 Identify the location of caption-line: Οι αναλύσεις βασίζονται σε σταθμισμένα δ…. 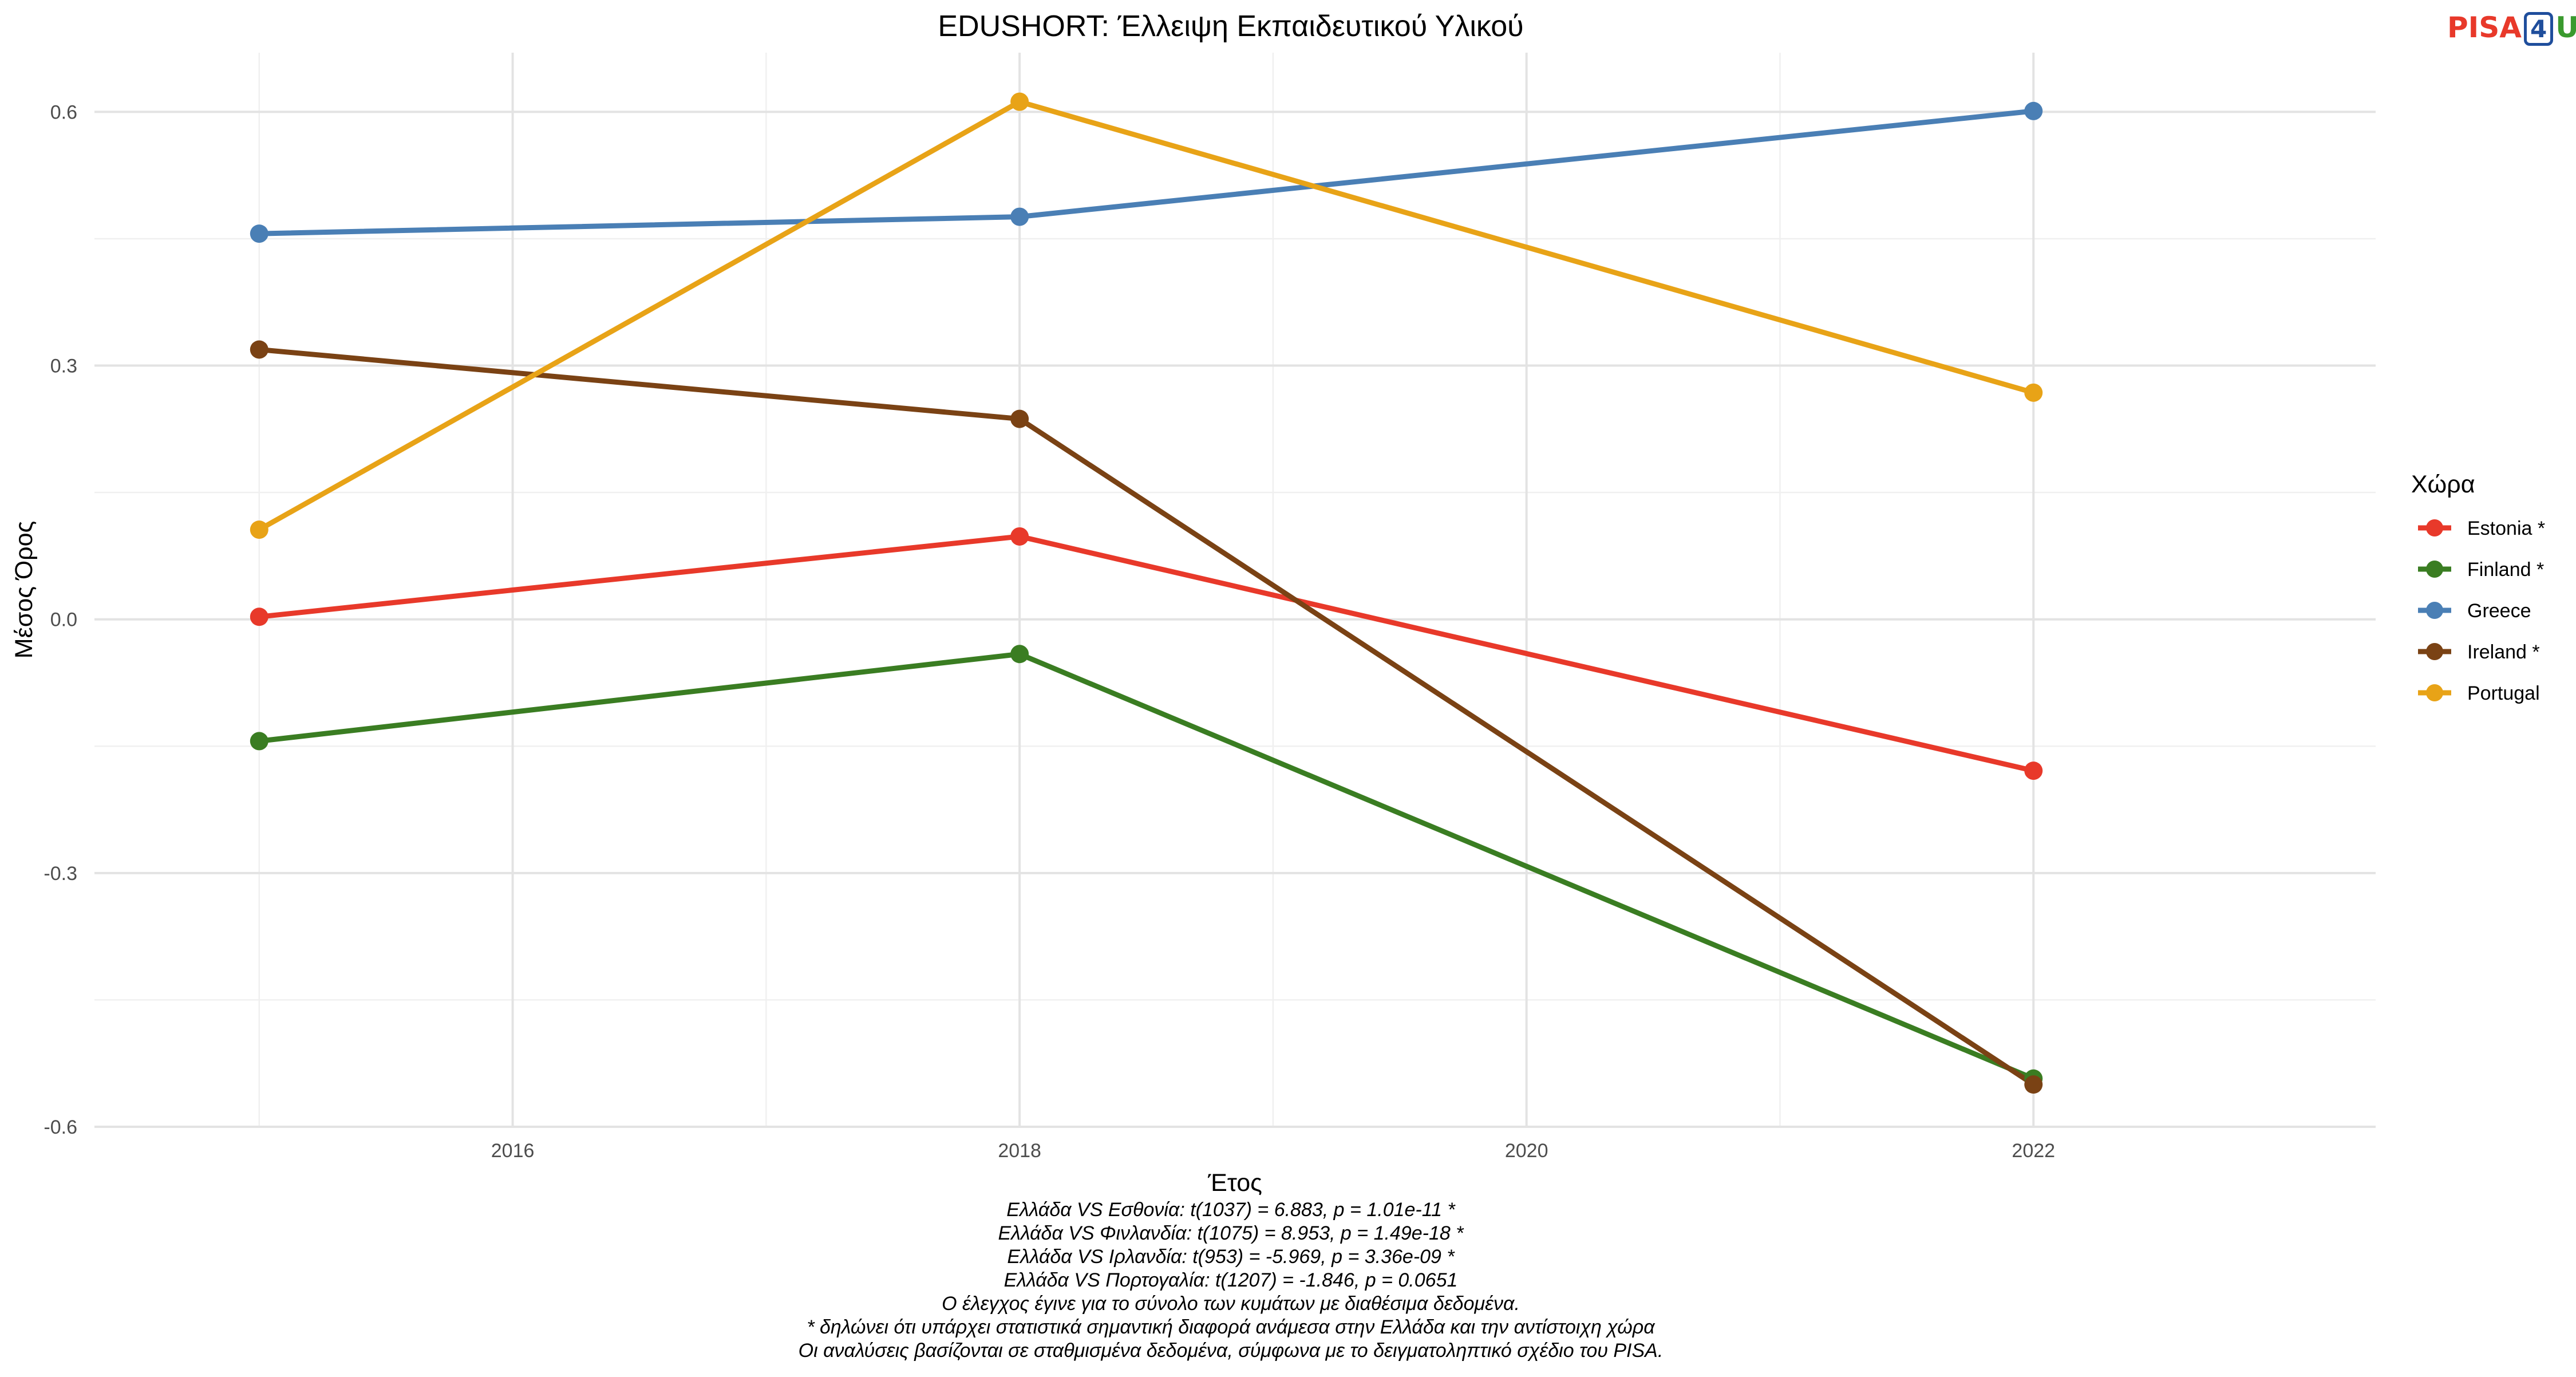
(1231, 1351).